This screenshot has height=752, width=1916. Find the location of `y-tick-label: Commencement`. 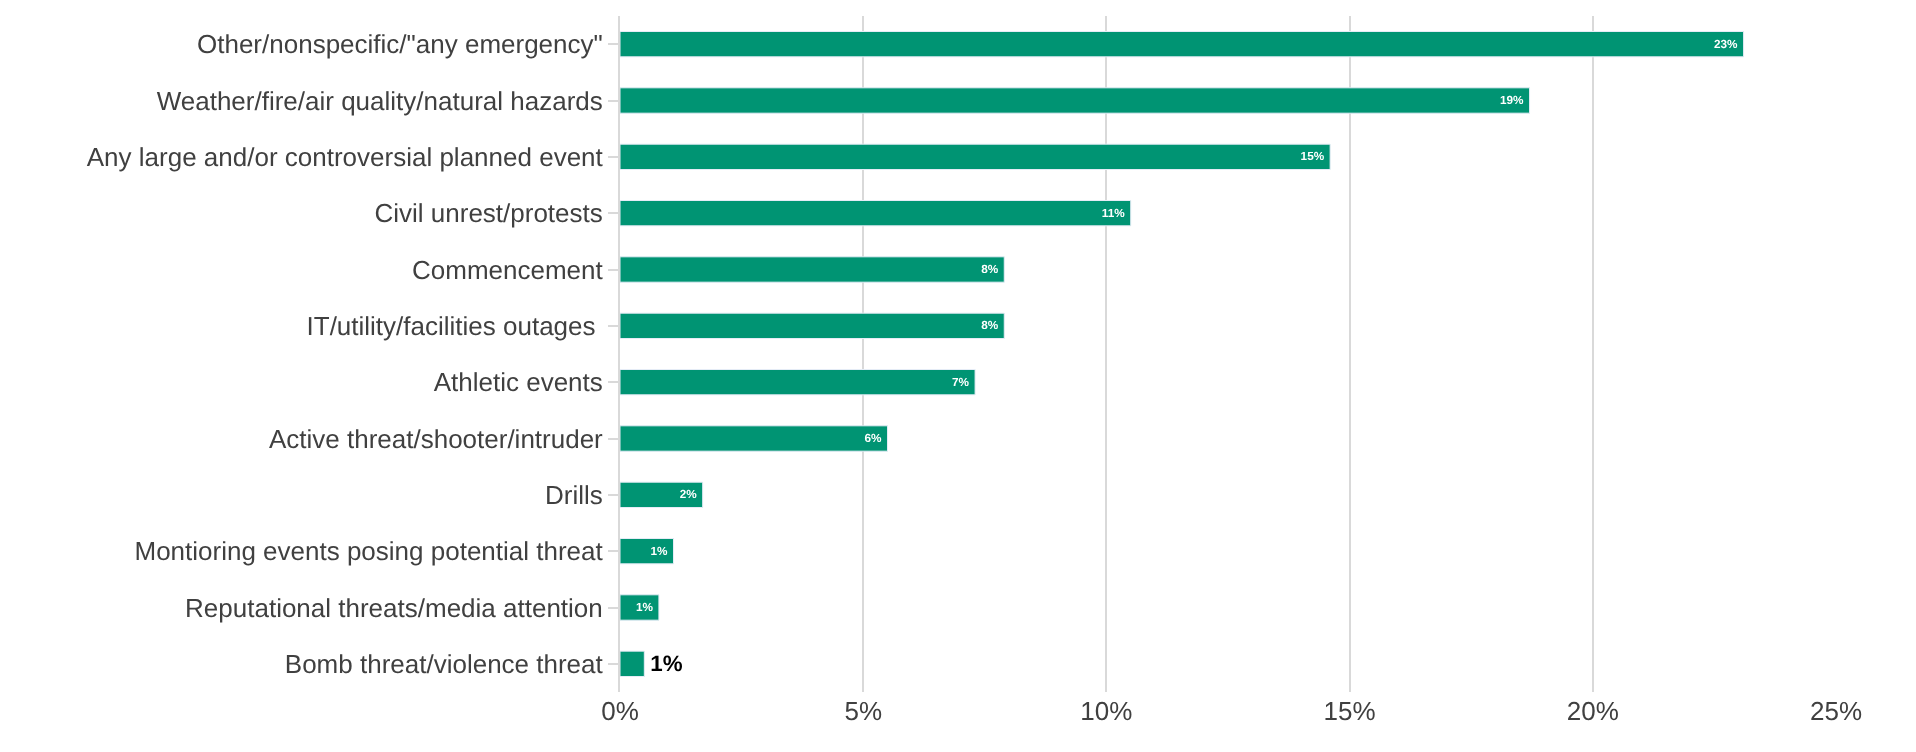

y-tick-label: Commencement is located at coordinates (508, 269).